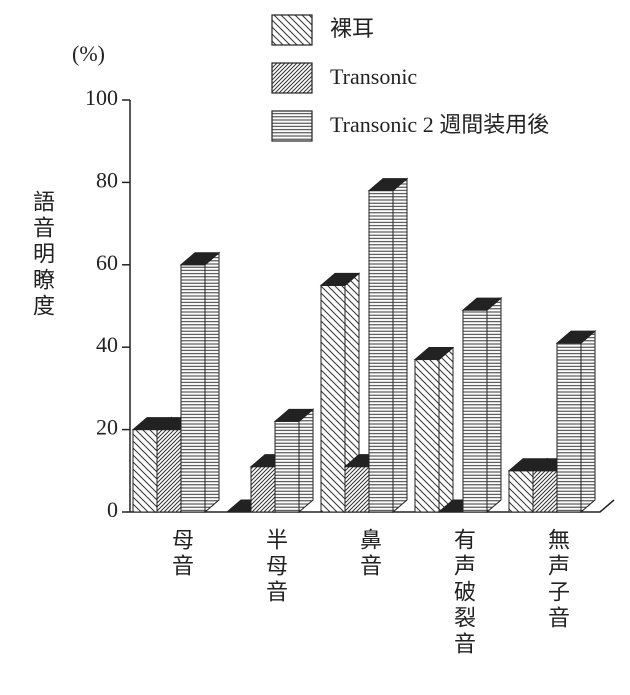 The image size is (630, 695). Describe the element at coordinates (107, 179) in the screenshot. I see `y-tick-label: 80` at that location.